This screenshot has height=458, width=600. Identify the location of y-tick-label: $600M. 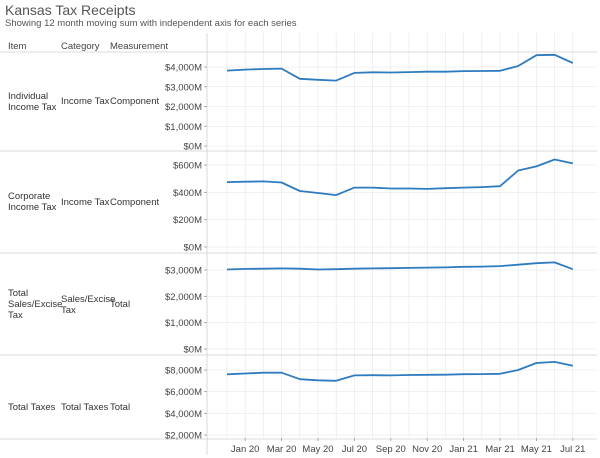
(187, 166).